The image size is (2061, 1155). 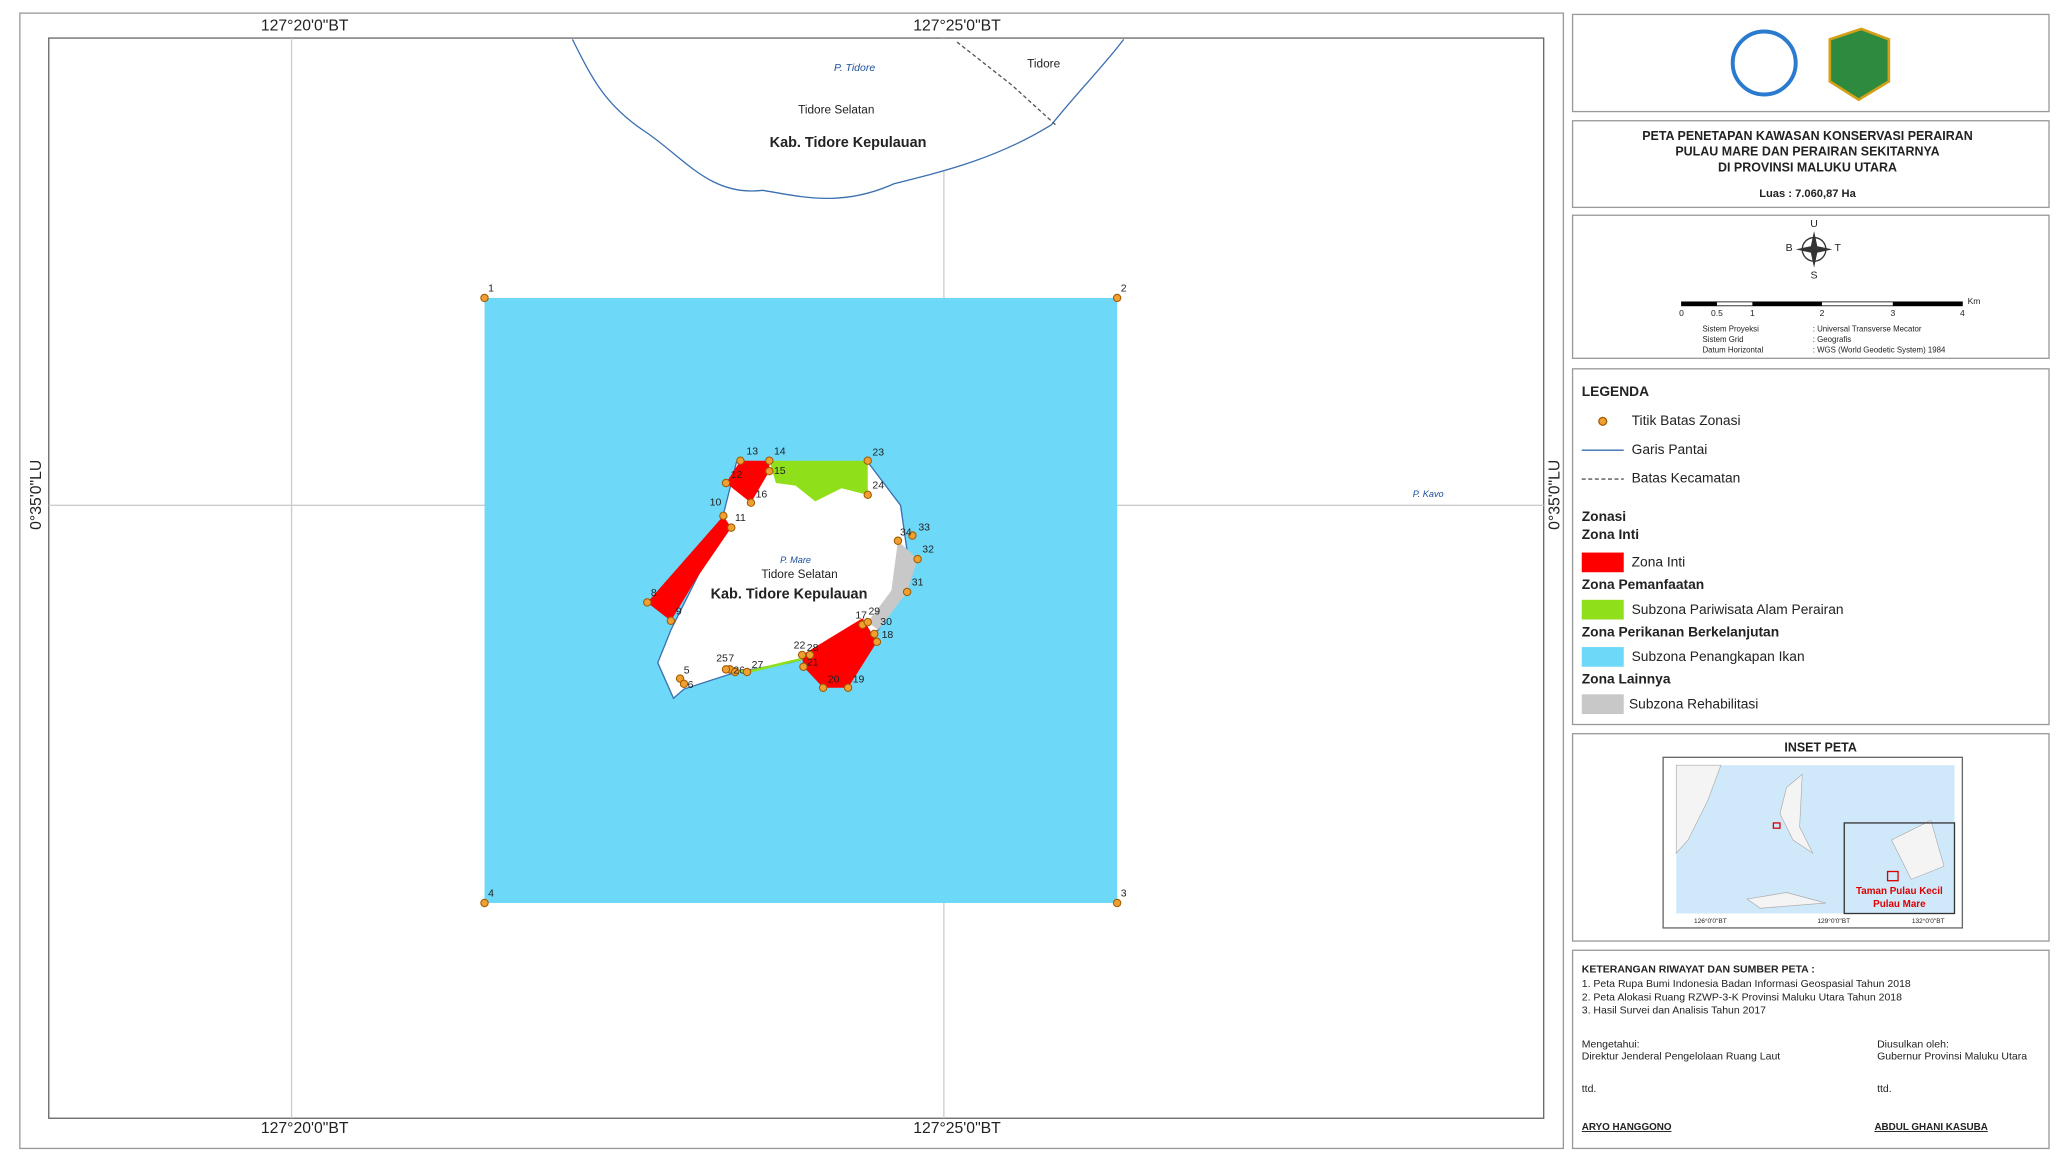 What do you see at coordinates (1810, 547) in the screenshot?
I see `legend-box` at bounding box center [1810, 547].